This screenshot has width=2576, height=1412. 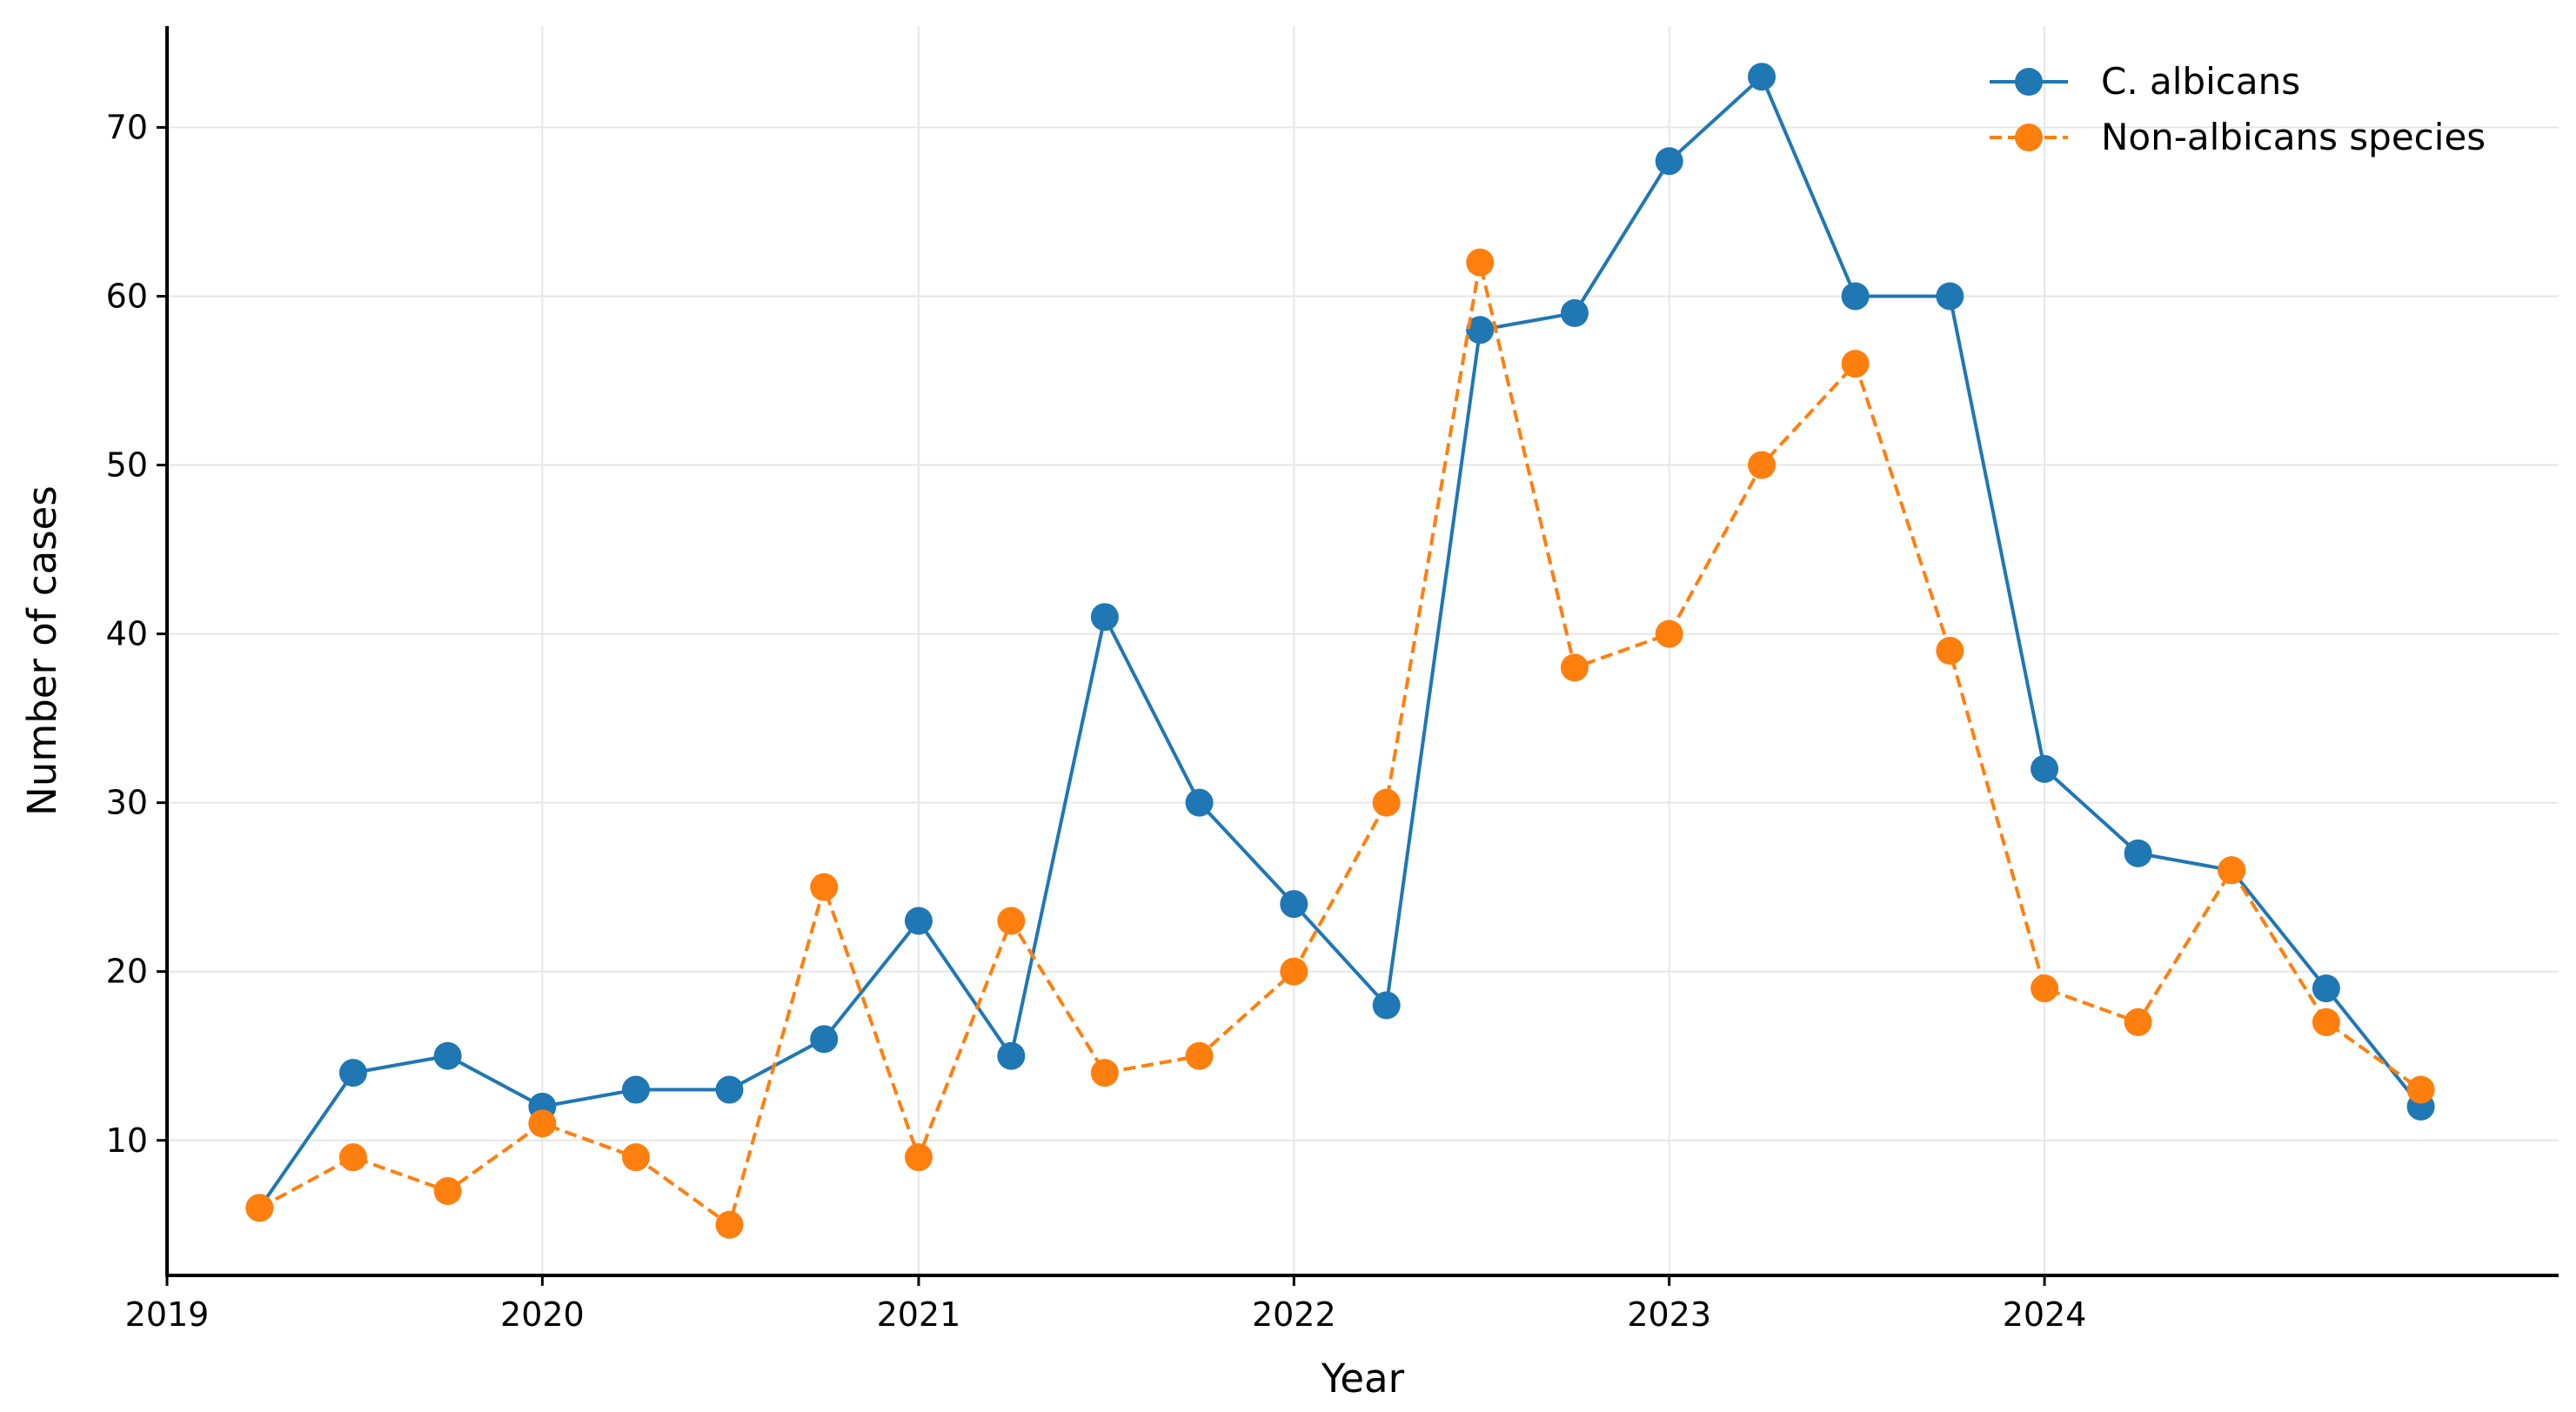 What do you see at coordinates (127, 803) in the screenshot?
I see `y-tick-label: 30` at bounding box center [127, 803].